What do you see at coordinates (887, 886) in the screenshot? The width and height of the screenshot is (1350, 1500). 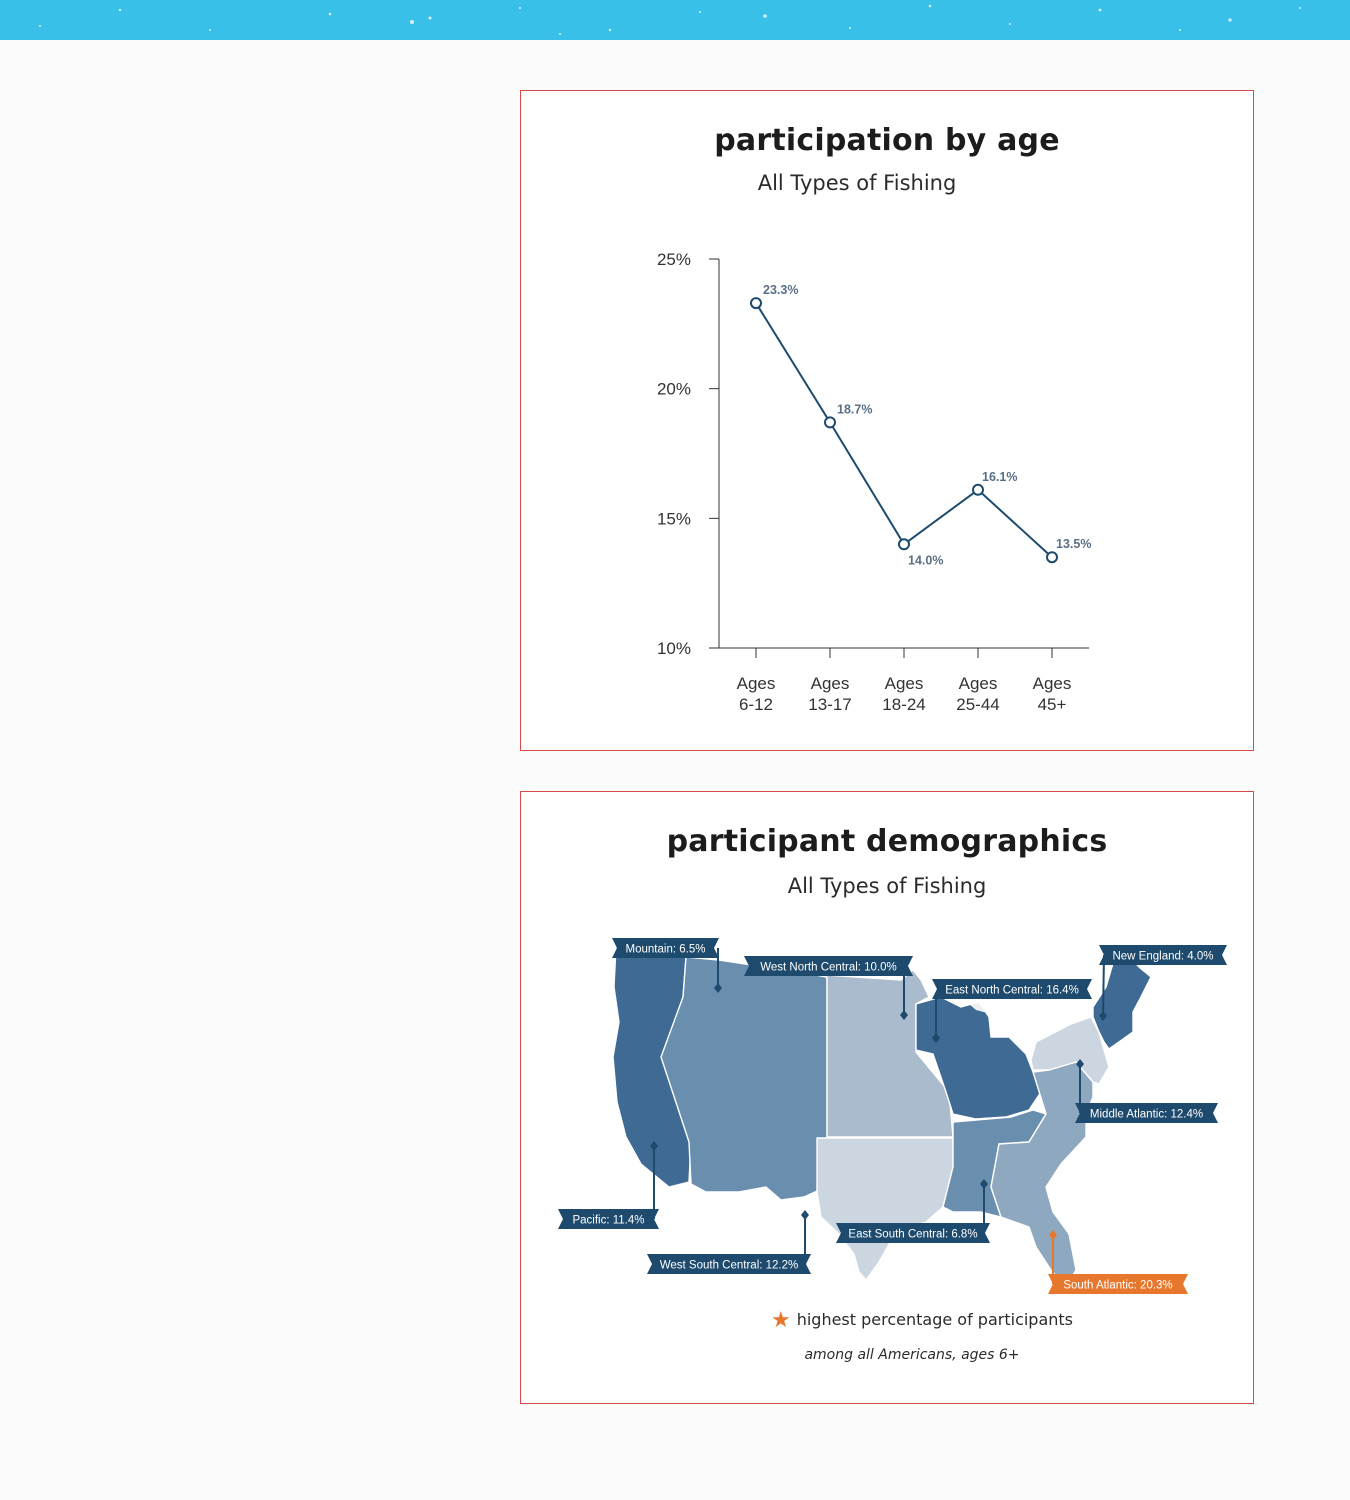 I see `demographics-subtitle: All Types of Fishing` at bounding box center [887, 886].